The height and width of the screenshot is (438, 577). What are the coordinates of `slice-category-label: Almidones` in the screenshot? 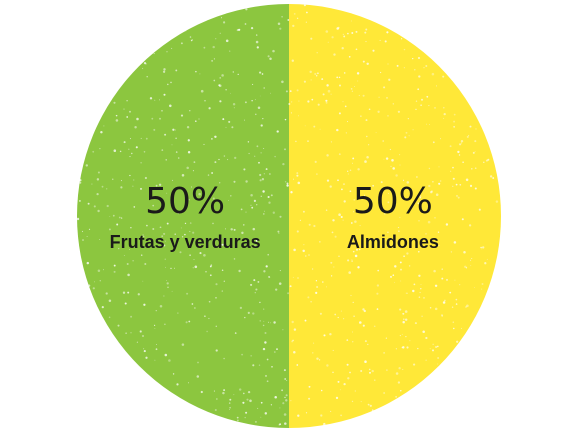 It's located at (393, 242).